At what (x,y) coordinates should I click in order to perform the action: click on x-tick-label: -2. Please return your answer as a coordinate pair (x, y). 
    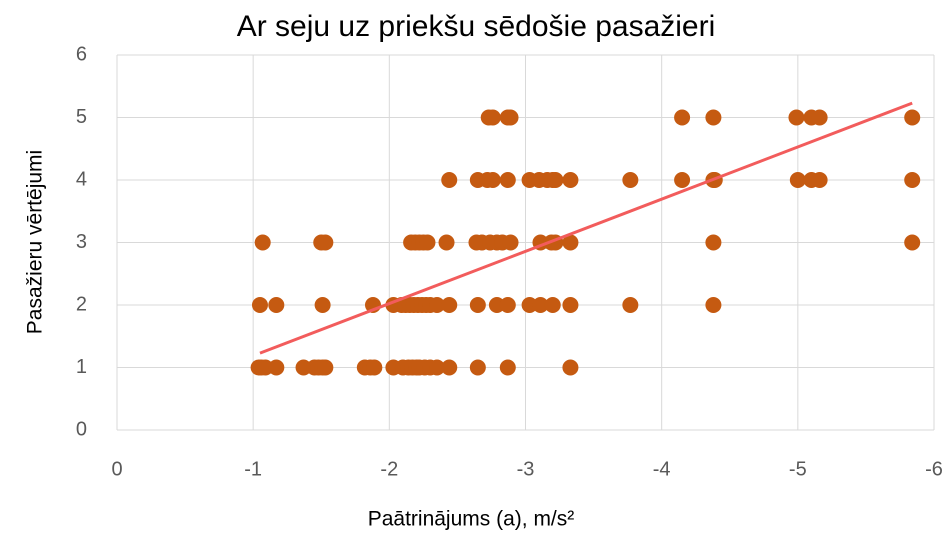
    Looking at the image, I should click on (389, 469).